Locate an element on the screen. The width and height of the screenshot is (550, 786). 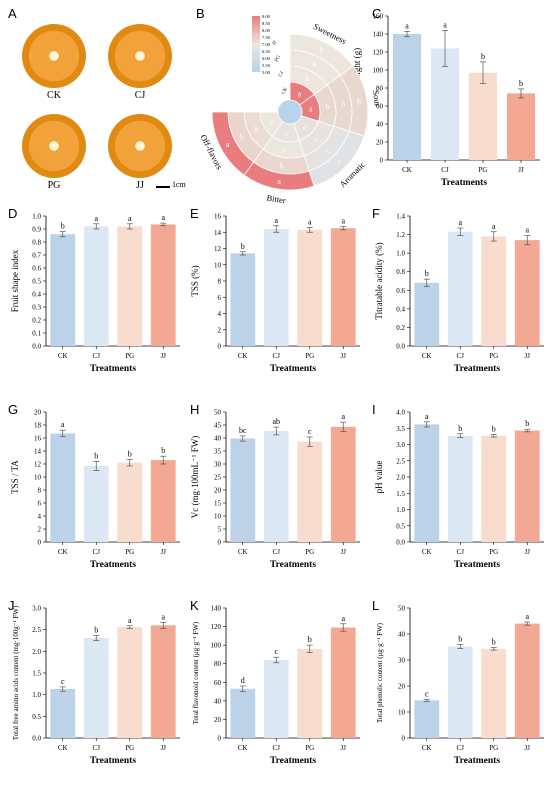
y-tick-label-d: 0.2 is located at coordinates (36, 321).